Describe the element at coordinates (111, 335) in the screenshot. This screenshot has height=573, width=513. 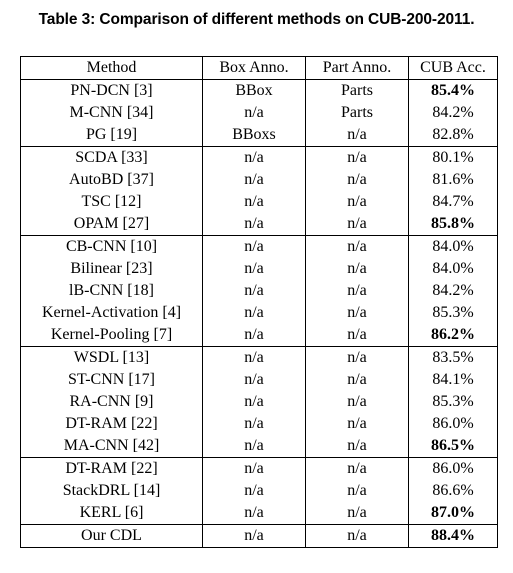
I see `method-cell: Kernel-Pooling [7]` at that location.